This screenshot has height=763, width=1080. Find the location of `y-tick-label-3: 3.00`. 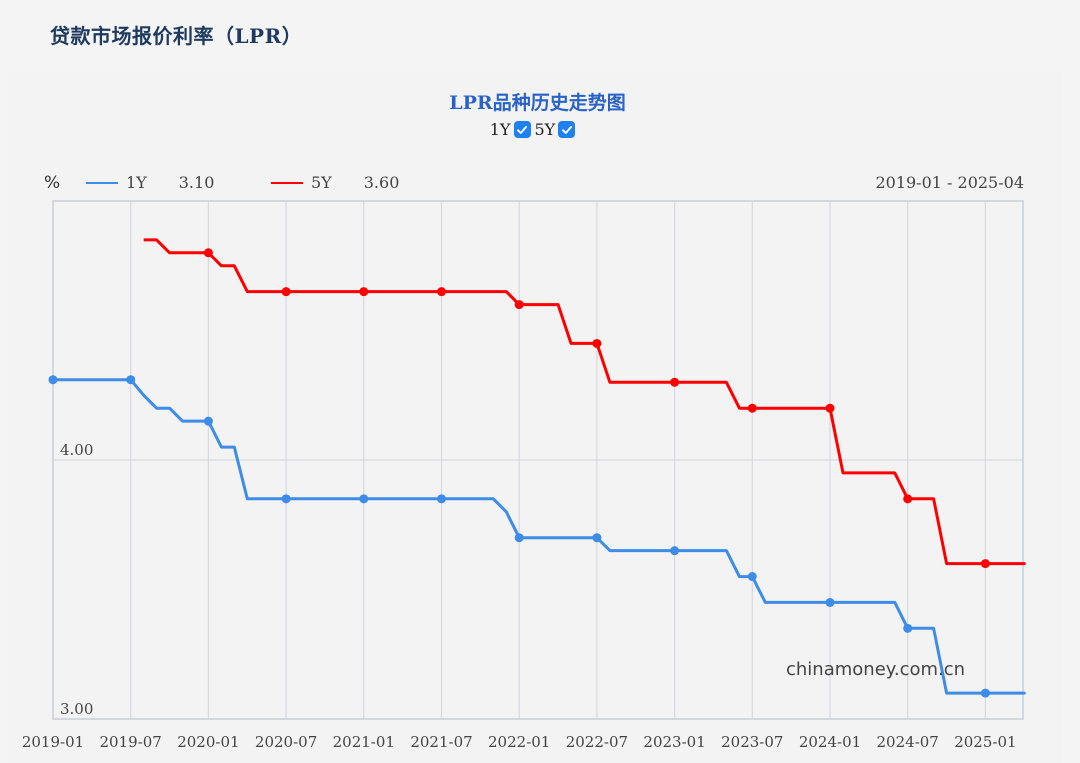

y-tick-label-3: 3.00 is located at coordinates (77, 709).